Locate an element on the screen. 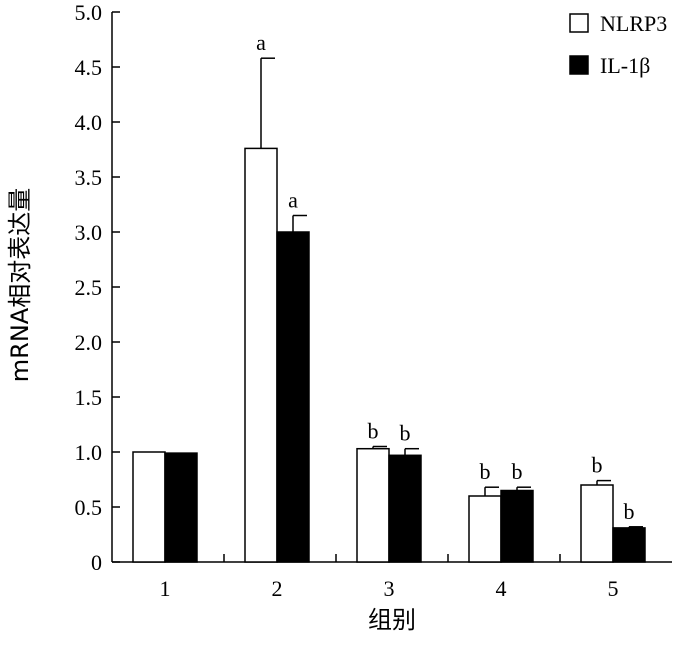 This screenshot has width=700, height=645. legend: NLRP3 IL-1β is located at coordinates (618, 44).